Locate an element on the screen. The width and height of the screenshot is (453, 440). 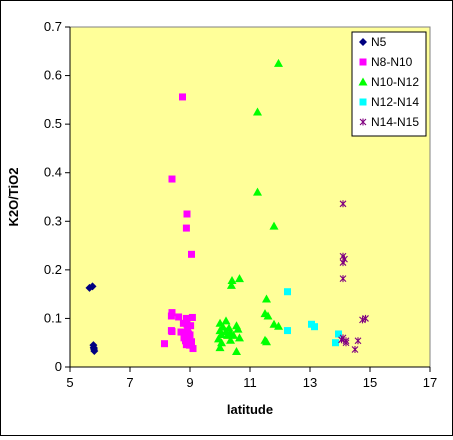
legend-marker-n8-n10 is located at coordinates (363, 62).